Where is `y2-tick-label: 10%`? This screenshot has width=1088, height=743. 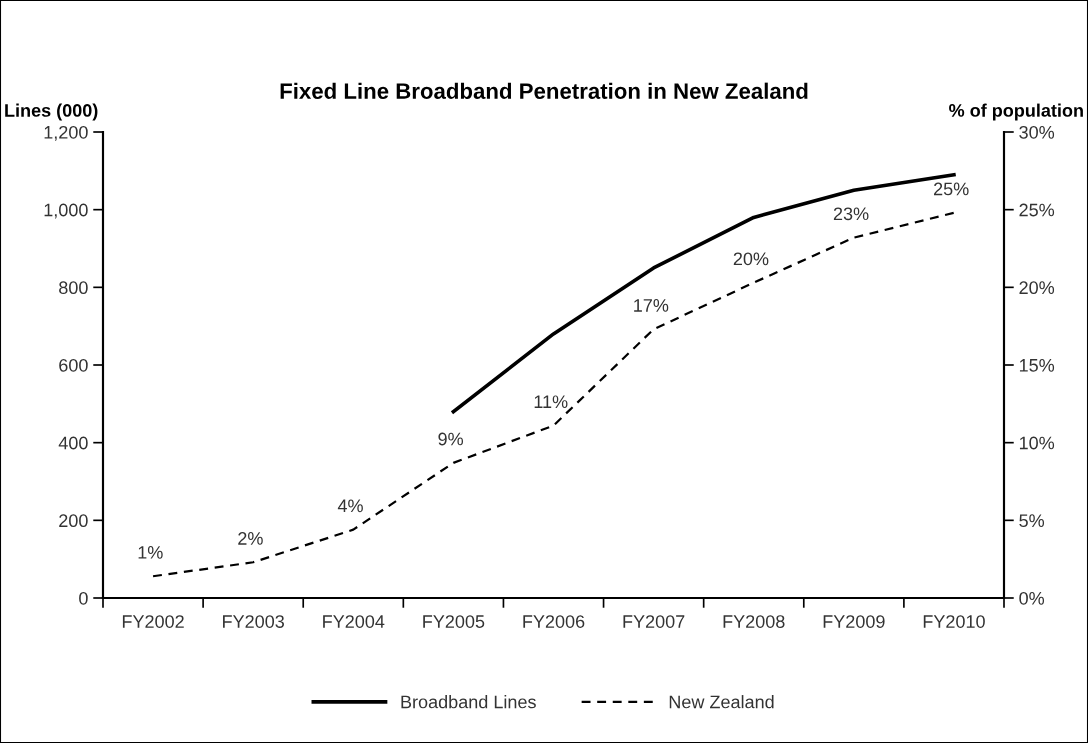 y2-tick-label: 10% is located at coordinates (1037, 443).